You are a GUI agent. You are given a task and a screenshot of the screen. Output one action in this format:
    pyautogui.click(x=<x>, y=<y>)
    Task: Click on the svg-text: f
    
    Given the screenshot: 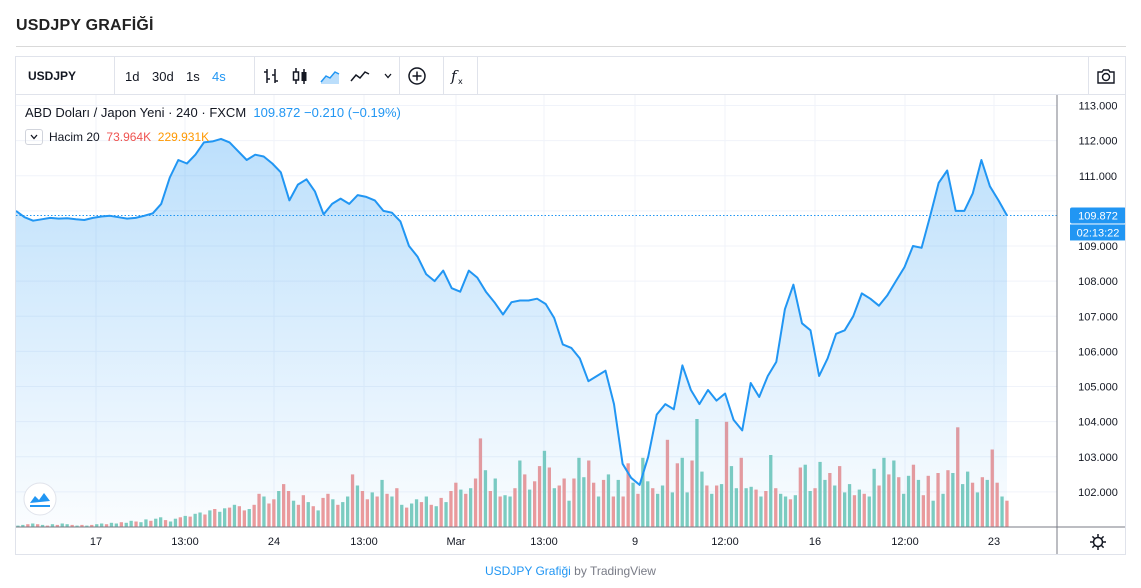 What is the action you would take?
    pyautogui.click(x=454, y=76)
    